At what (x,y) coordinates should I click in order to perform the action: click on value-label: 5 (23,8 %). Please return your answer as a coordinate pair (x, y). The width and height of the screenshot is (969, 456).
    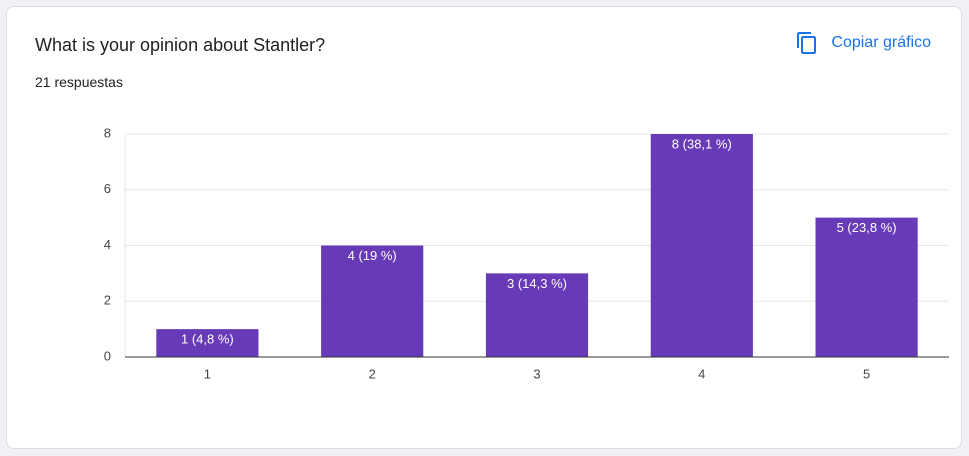
    Looking at the image, I should click on (867, 227).